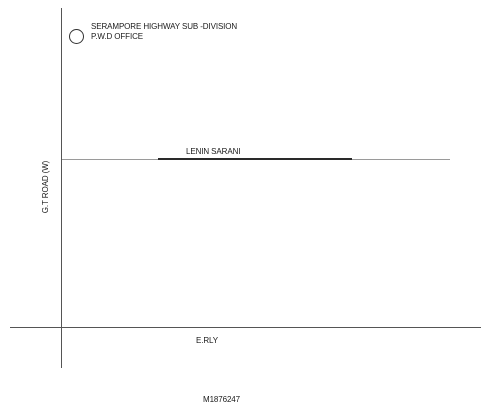 The image size is (481, 409). What do you see at coordinates (222, 399) in the screenshot?
I see `map-id-label: M1876247` at bounding box center [222, 399].